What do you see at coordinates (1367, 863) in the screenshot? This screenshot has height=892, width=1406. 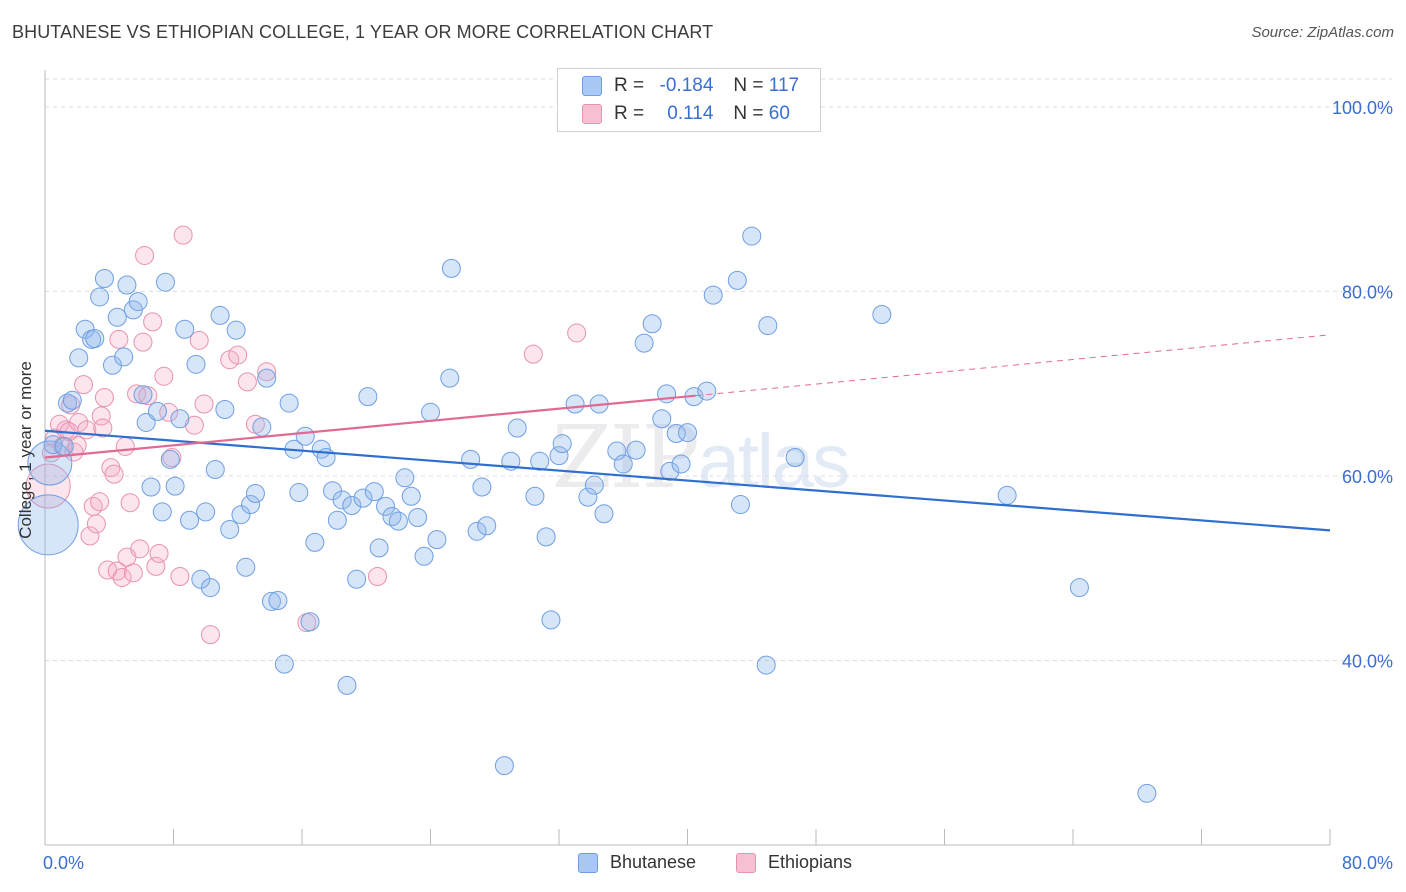 I see `x-tick-label: 80.0%` at bounding box center [1367, 863].